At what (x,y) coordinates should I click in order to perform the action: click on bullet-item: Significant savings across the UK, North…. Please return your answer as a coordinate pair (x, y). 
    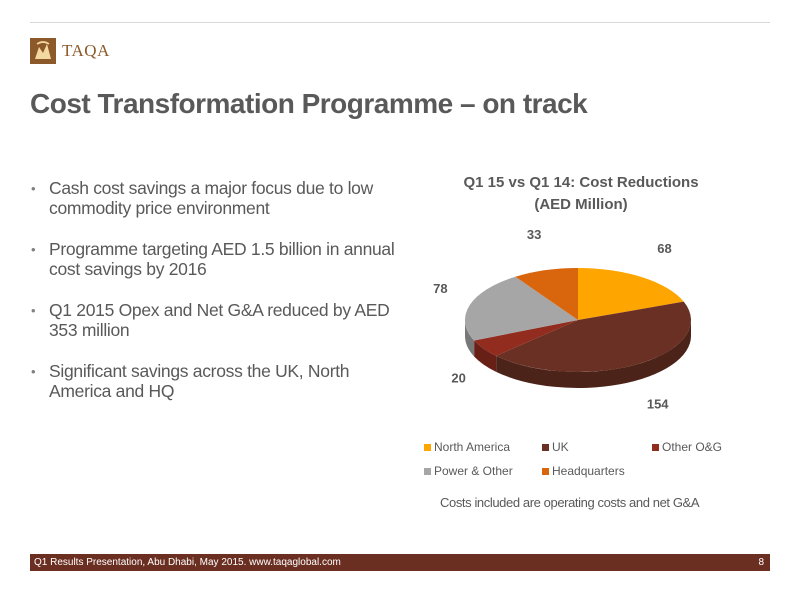
    Looking at the image, I should click on (220, 381).